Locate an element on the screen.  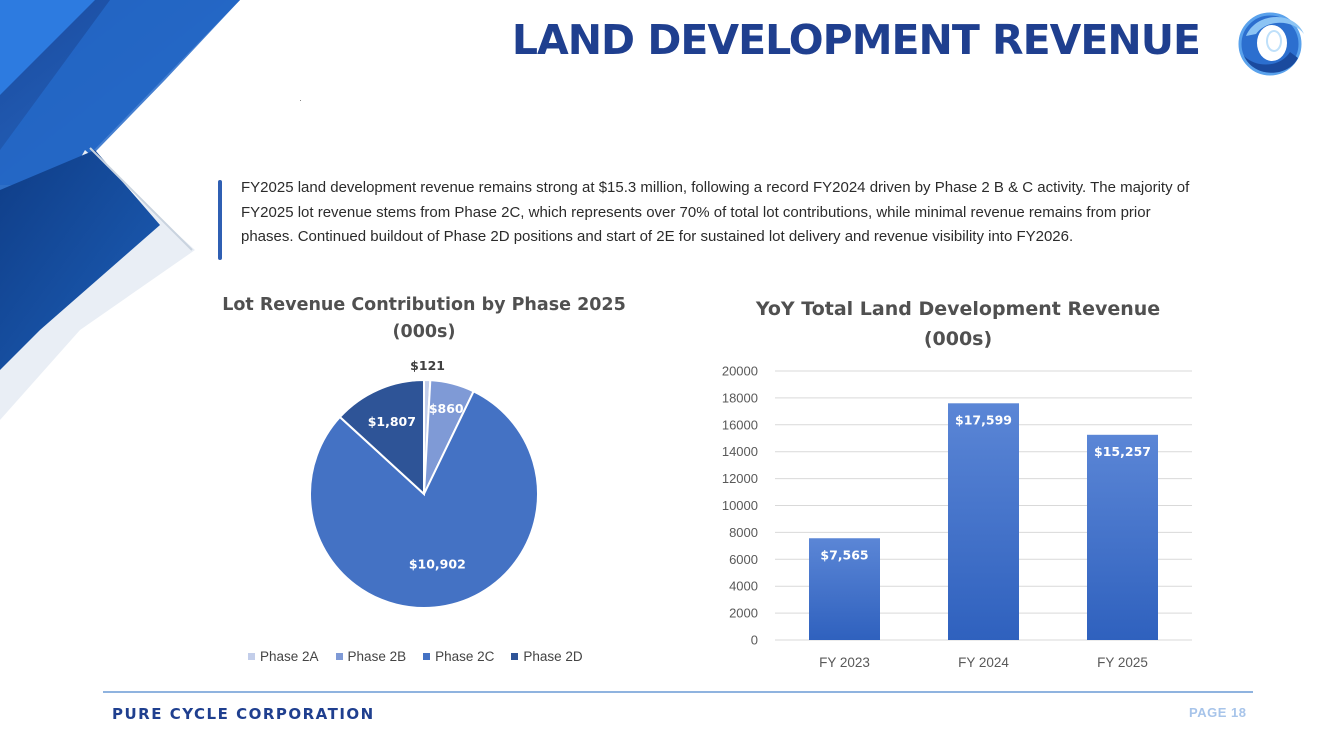
y-tick-label: 20000 is located at coordinates (740, 371).